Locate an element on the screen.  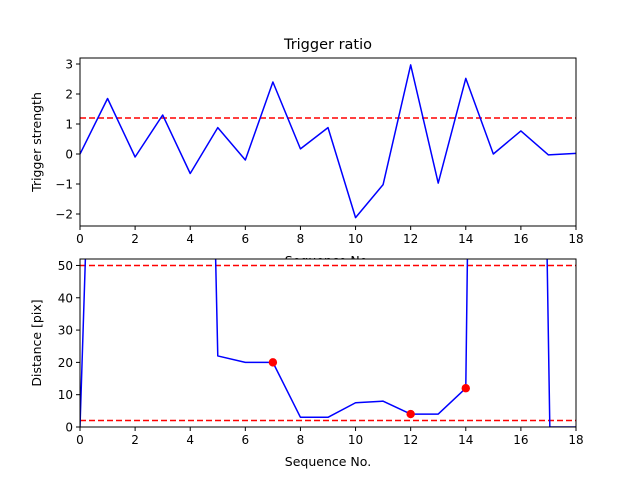
top-xtick-label: 14 is located at coordinates (465, 239).